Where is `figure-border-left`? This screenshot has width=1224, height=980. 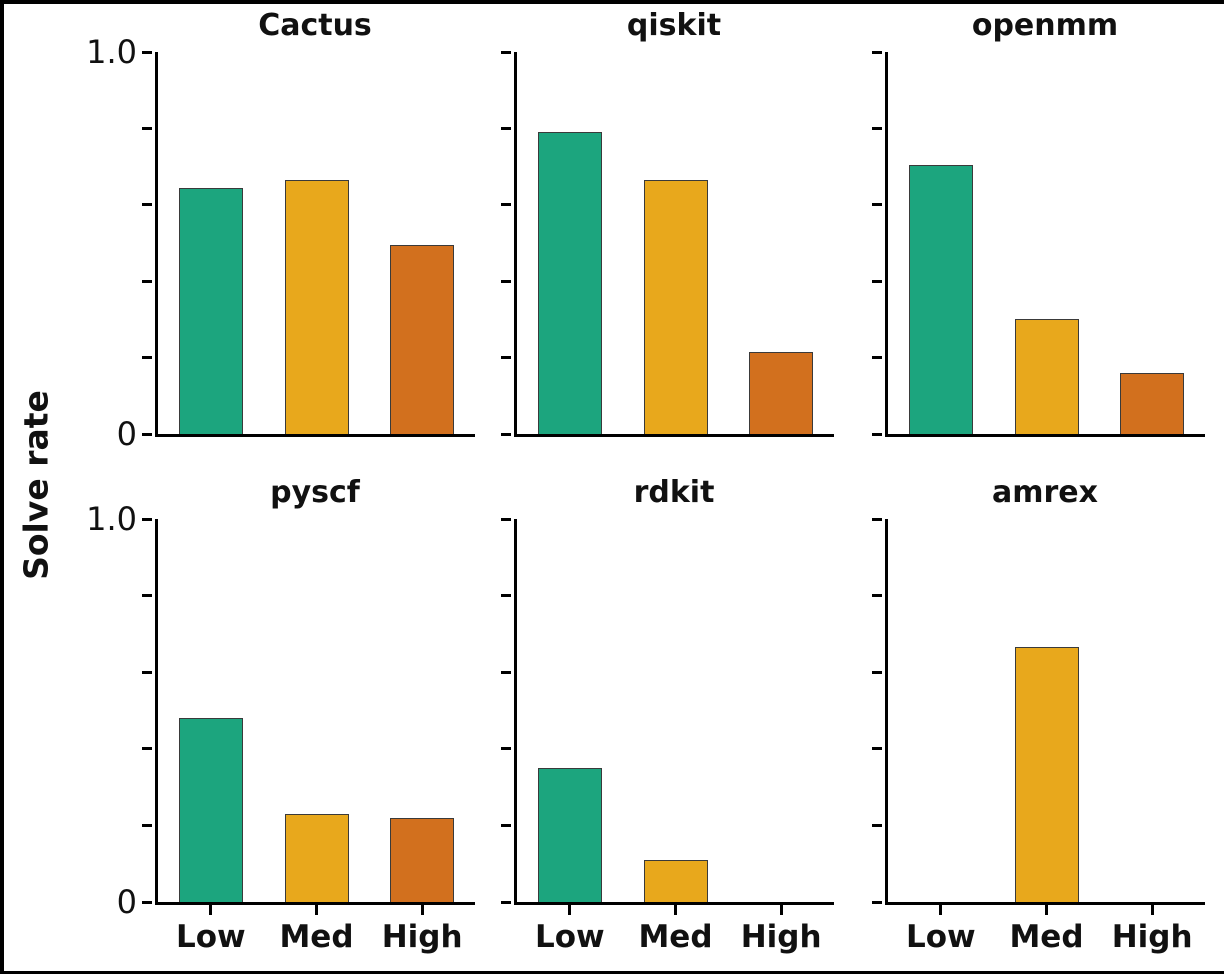
figure-border-left is located at coordinates (2, 487).